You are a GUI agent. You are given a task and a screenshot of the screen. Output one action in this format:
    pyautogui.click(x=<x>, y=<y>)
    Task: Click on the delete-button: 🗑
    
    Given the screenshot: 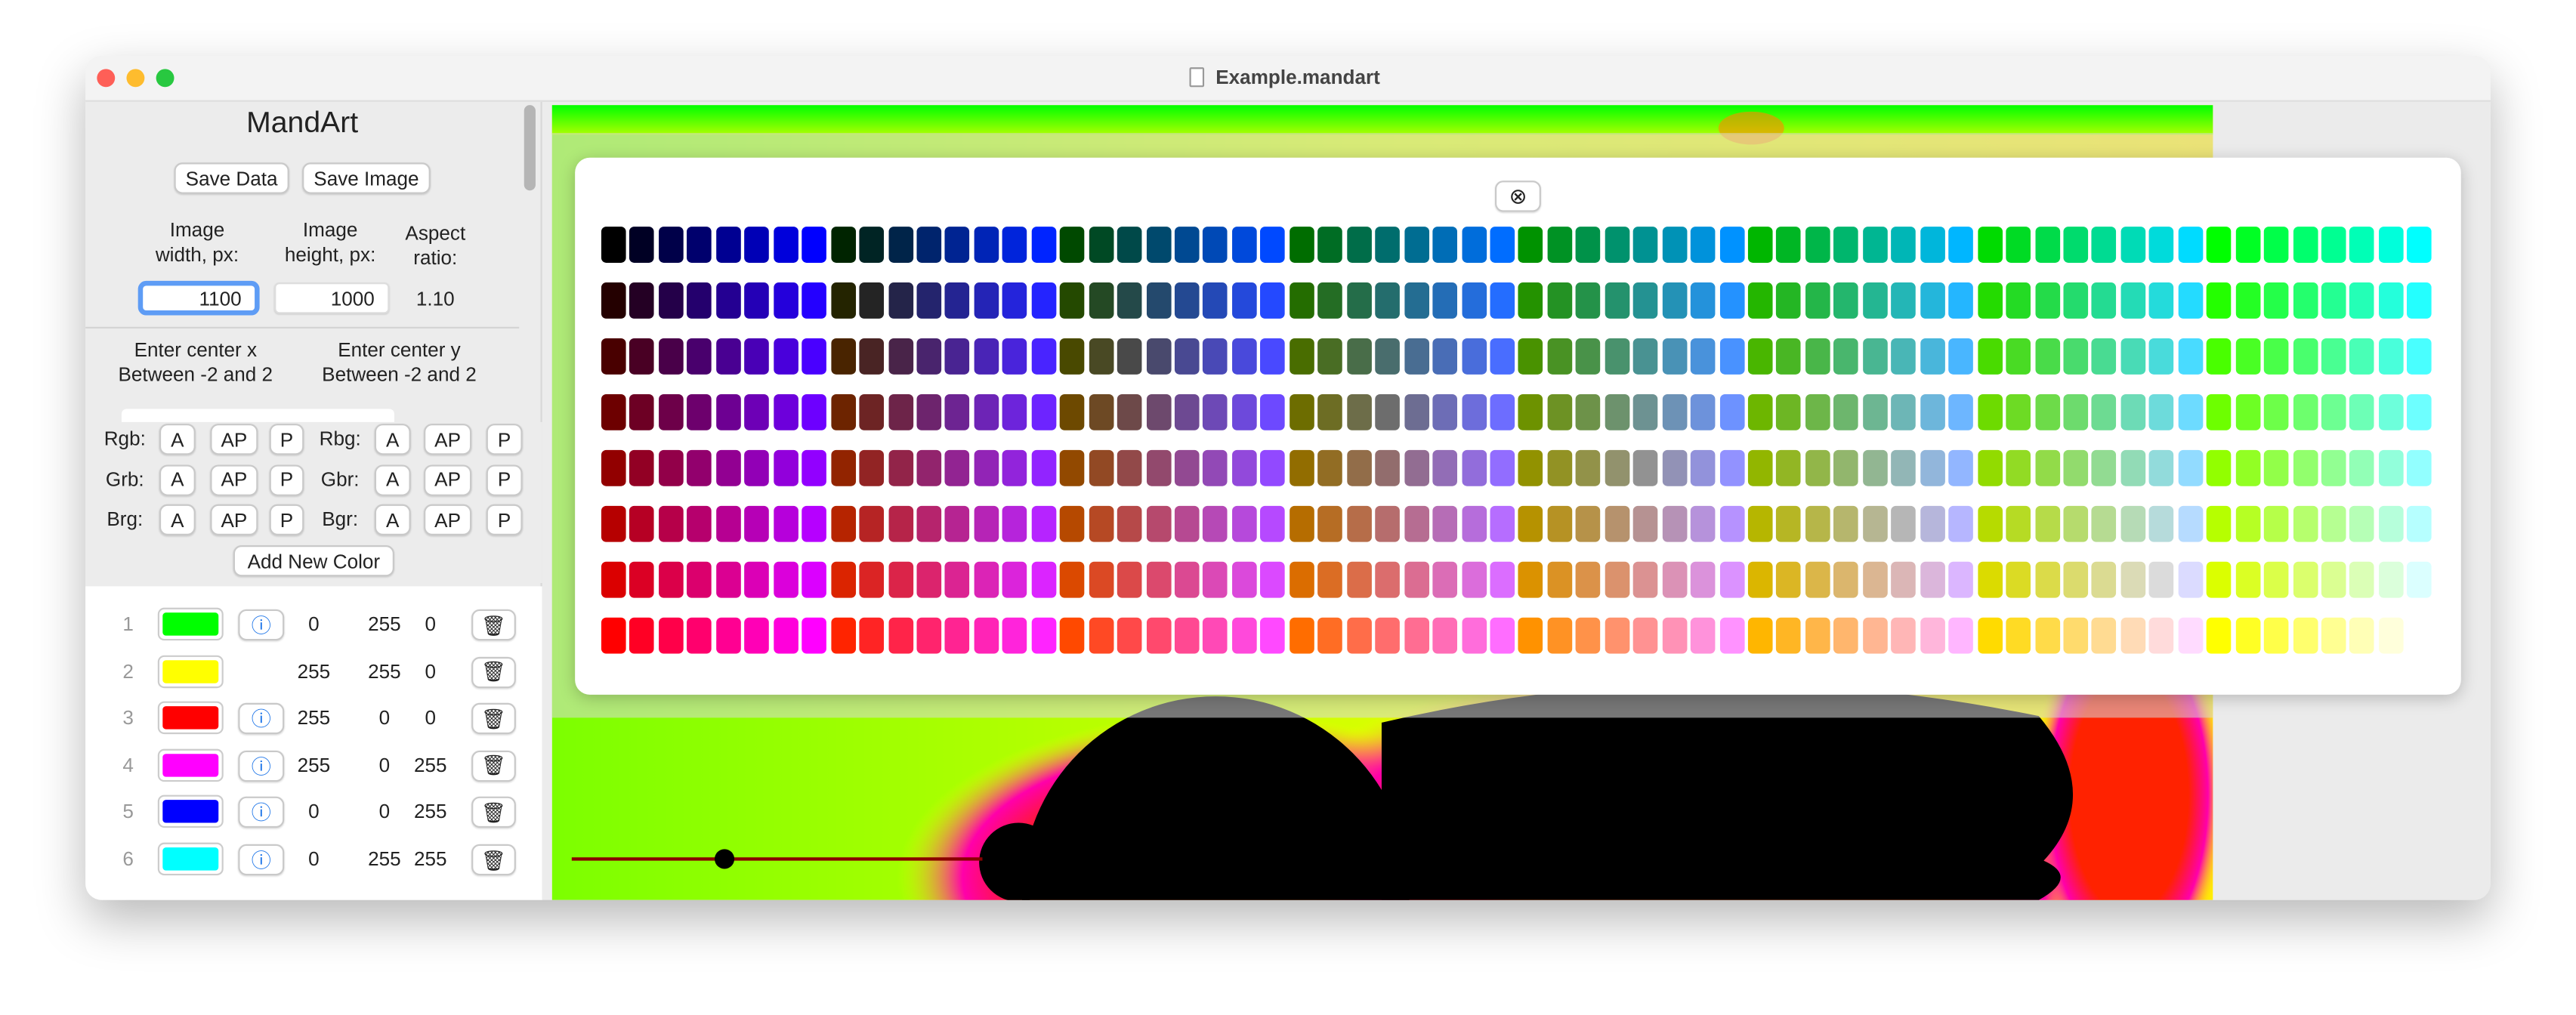 What is the action you would take?
    pyautogui.click(x=493, y=672)
    